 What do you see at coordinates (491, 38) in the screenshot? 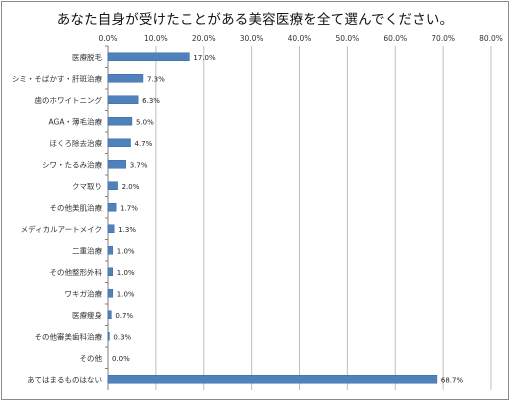
I see `x-tick-label: 80.0%` at bounding box center [491, 38].